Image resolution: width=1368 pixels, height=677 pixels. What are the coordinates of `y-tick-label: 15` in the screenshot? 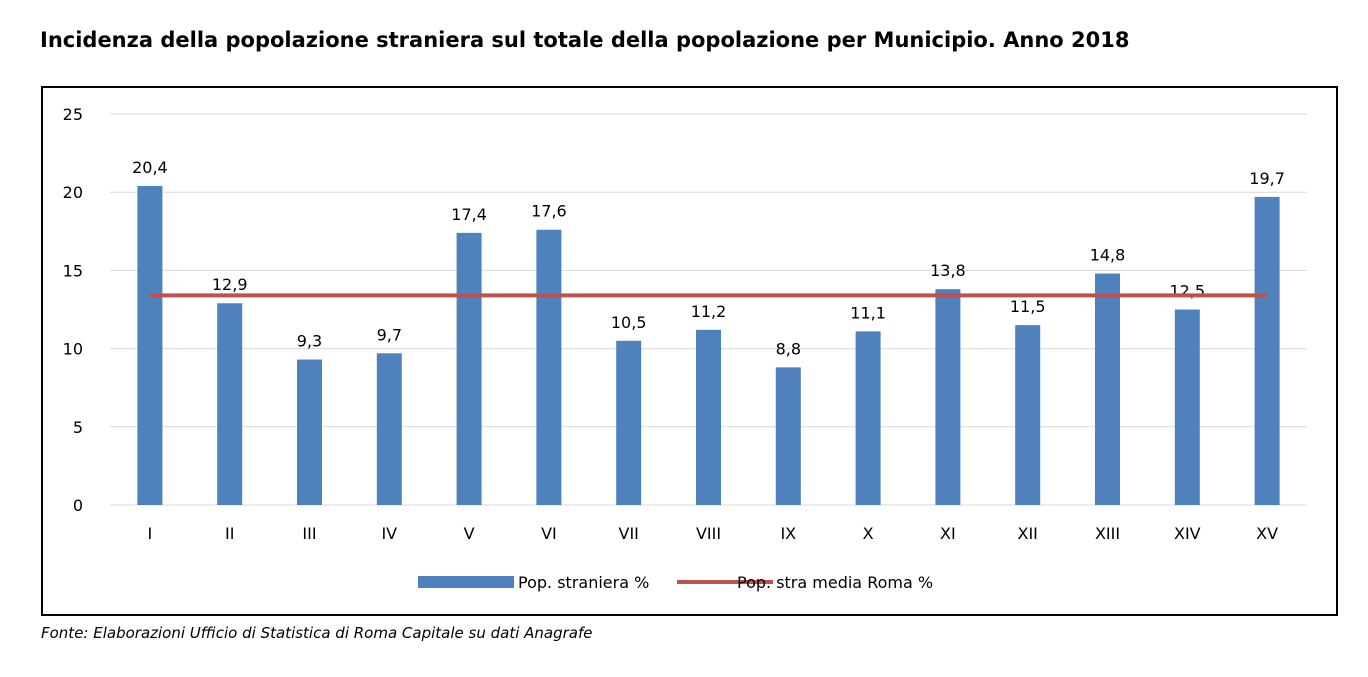 It's located at (73, 270).